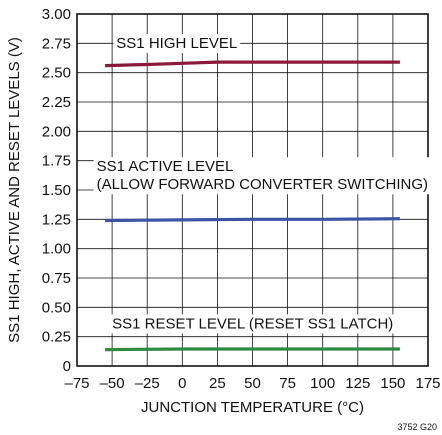 This screenshot has width=442, height=435. I want to click on annotation: SS1 HIGH LEVEL, so click(177, 44).